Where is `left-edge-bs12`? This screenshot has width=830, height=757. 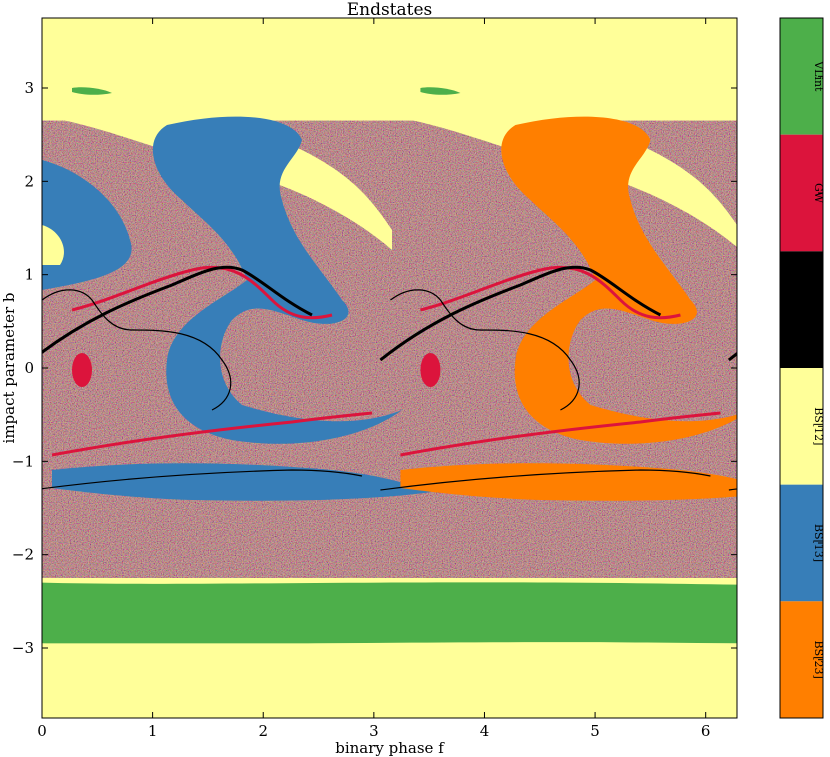
left-edge-bs12 is located at coordinates (53, 245).